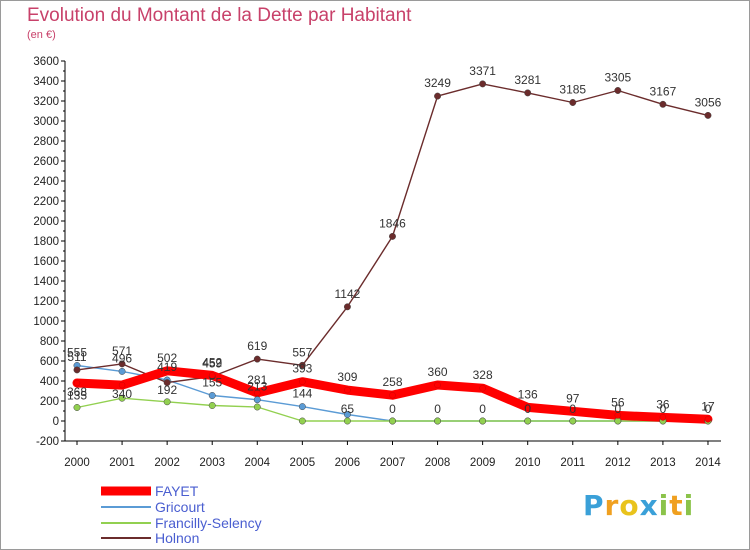 This screenshot has width=750, height=550. Describe the element at coordinates (46, 282) in the screenshot. I see `y-tick-label: 1400` at that location.